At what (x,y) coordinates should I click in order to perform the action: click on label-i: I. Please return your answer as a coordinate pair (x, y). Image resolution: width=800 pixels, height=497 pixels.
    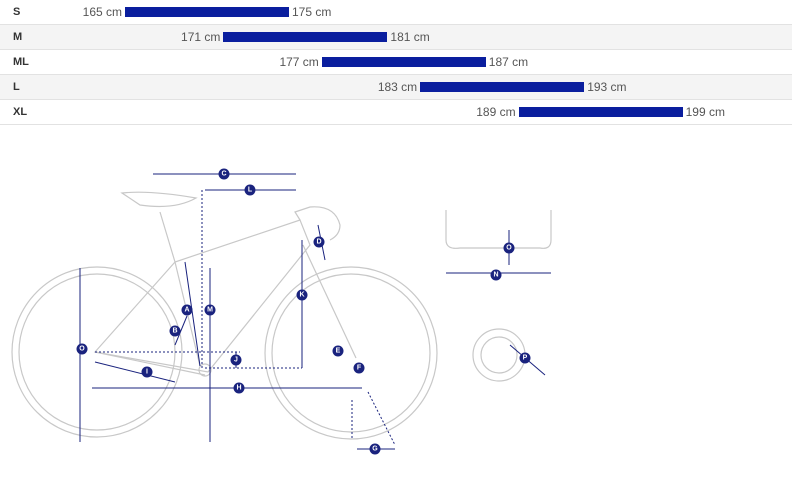
    Looking at the image, I should click on (147, 372).